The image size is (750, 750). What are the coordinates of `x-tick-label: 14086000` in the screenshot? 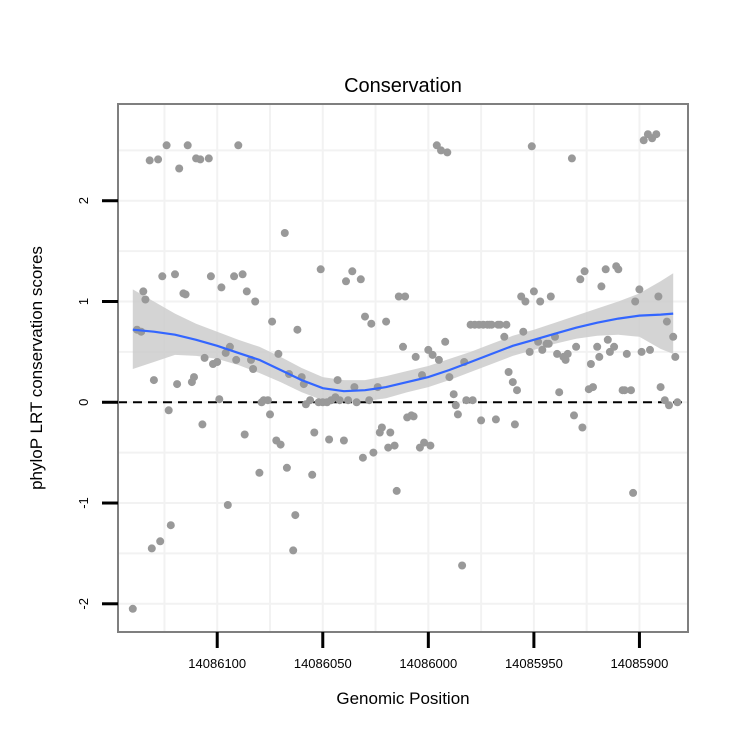 It's located at (428, 663).